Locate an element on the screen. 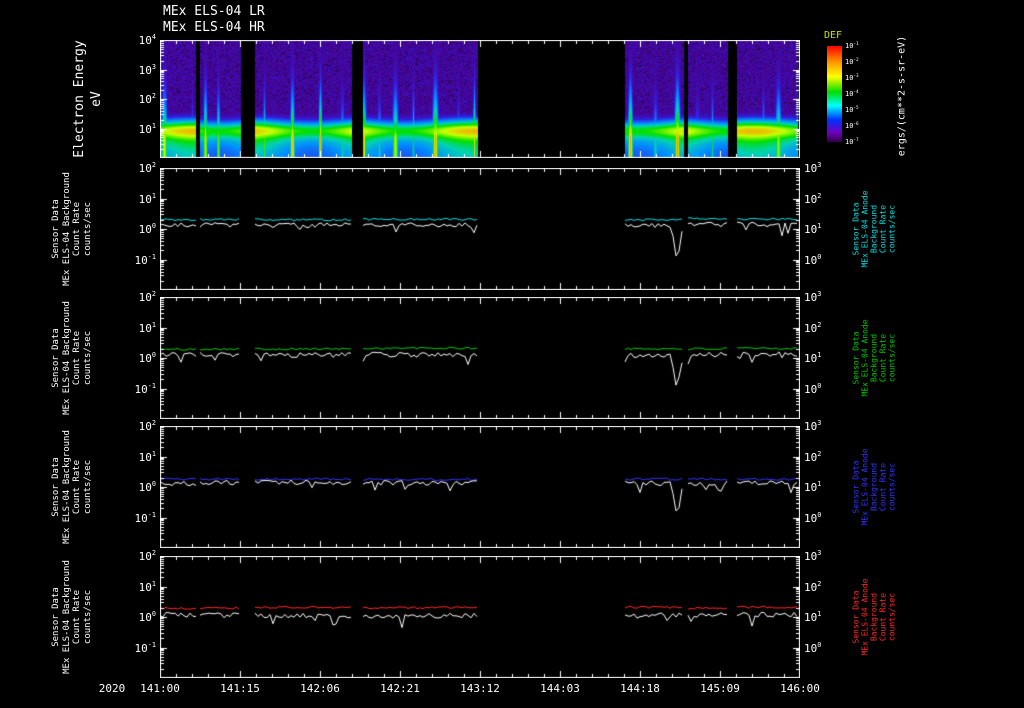 This screenshot has height=708, width=1024. plot-title-hr: MEx ELS-04 HR is located at coordinates (214, 27).